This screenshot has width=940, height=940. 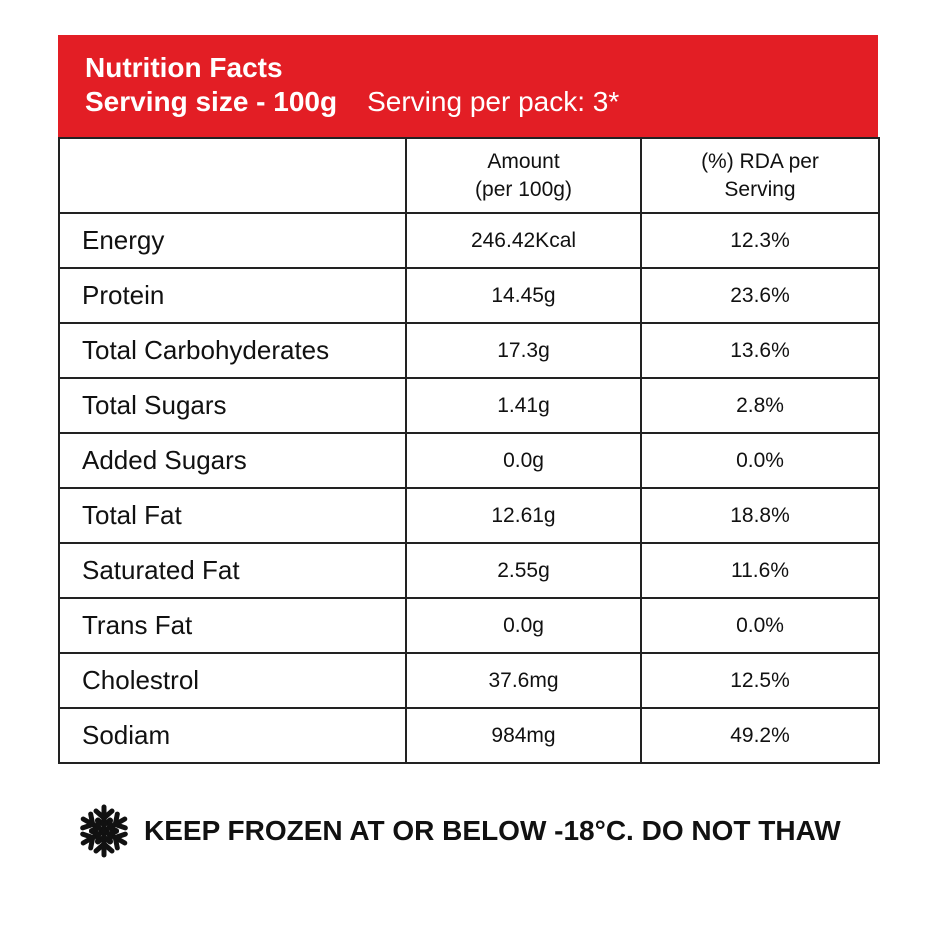 I want to click on serving-line: Serving size - 100g Serving per pack: 3*, so click(x=481, y=102).